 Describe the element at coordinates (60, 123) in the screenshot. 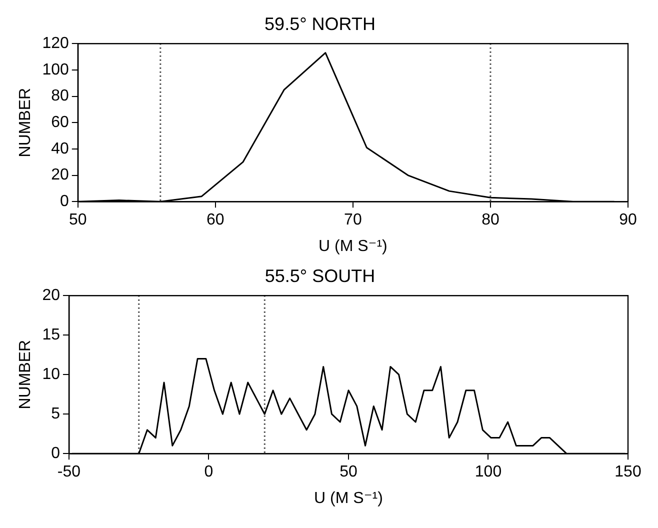

I see `y-tick-label: 60` at that location.